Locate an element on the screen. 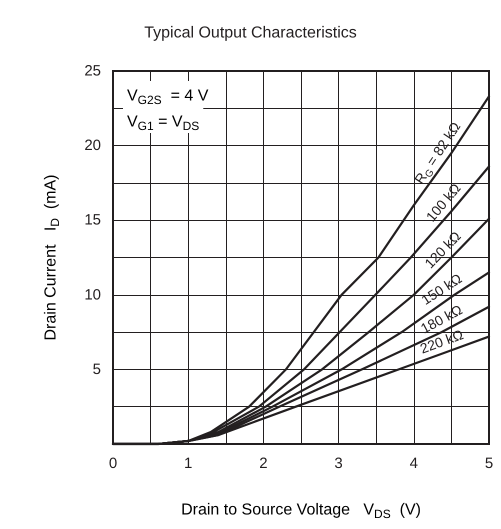  x-tick-label: 1 is located at coordinates (188, 463).